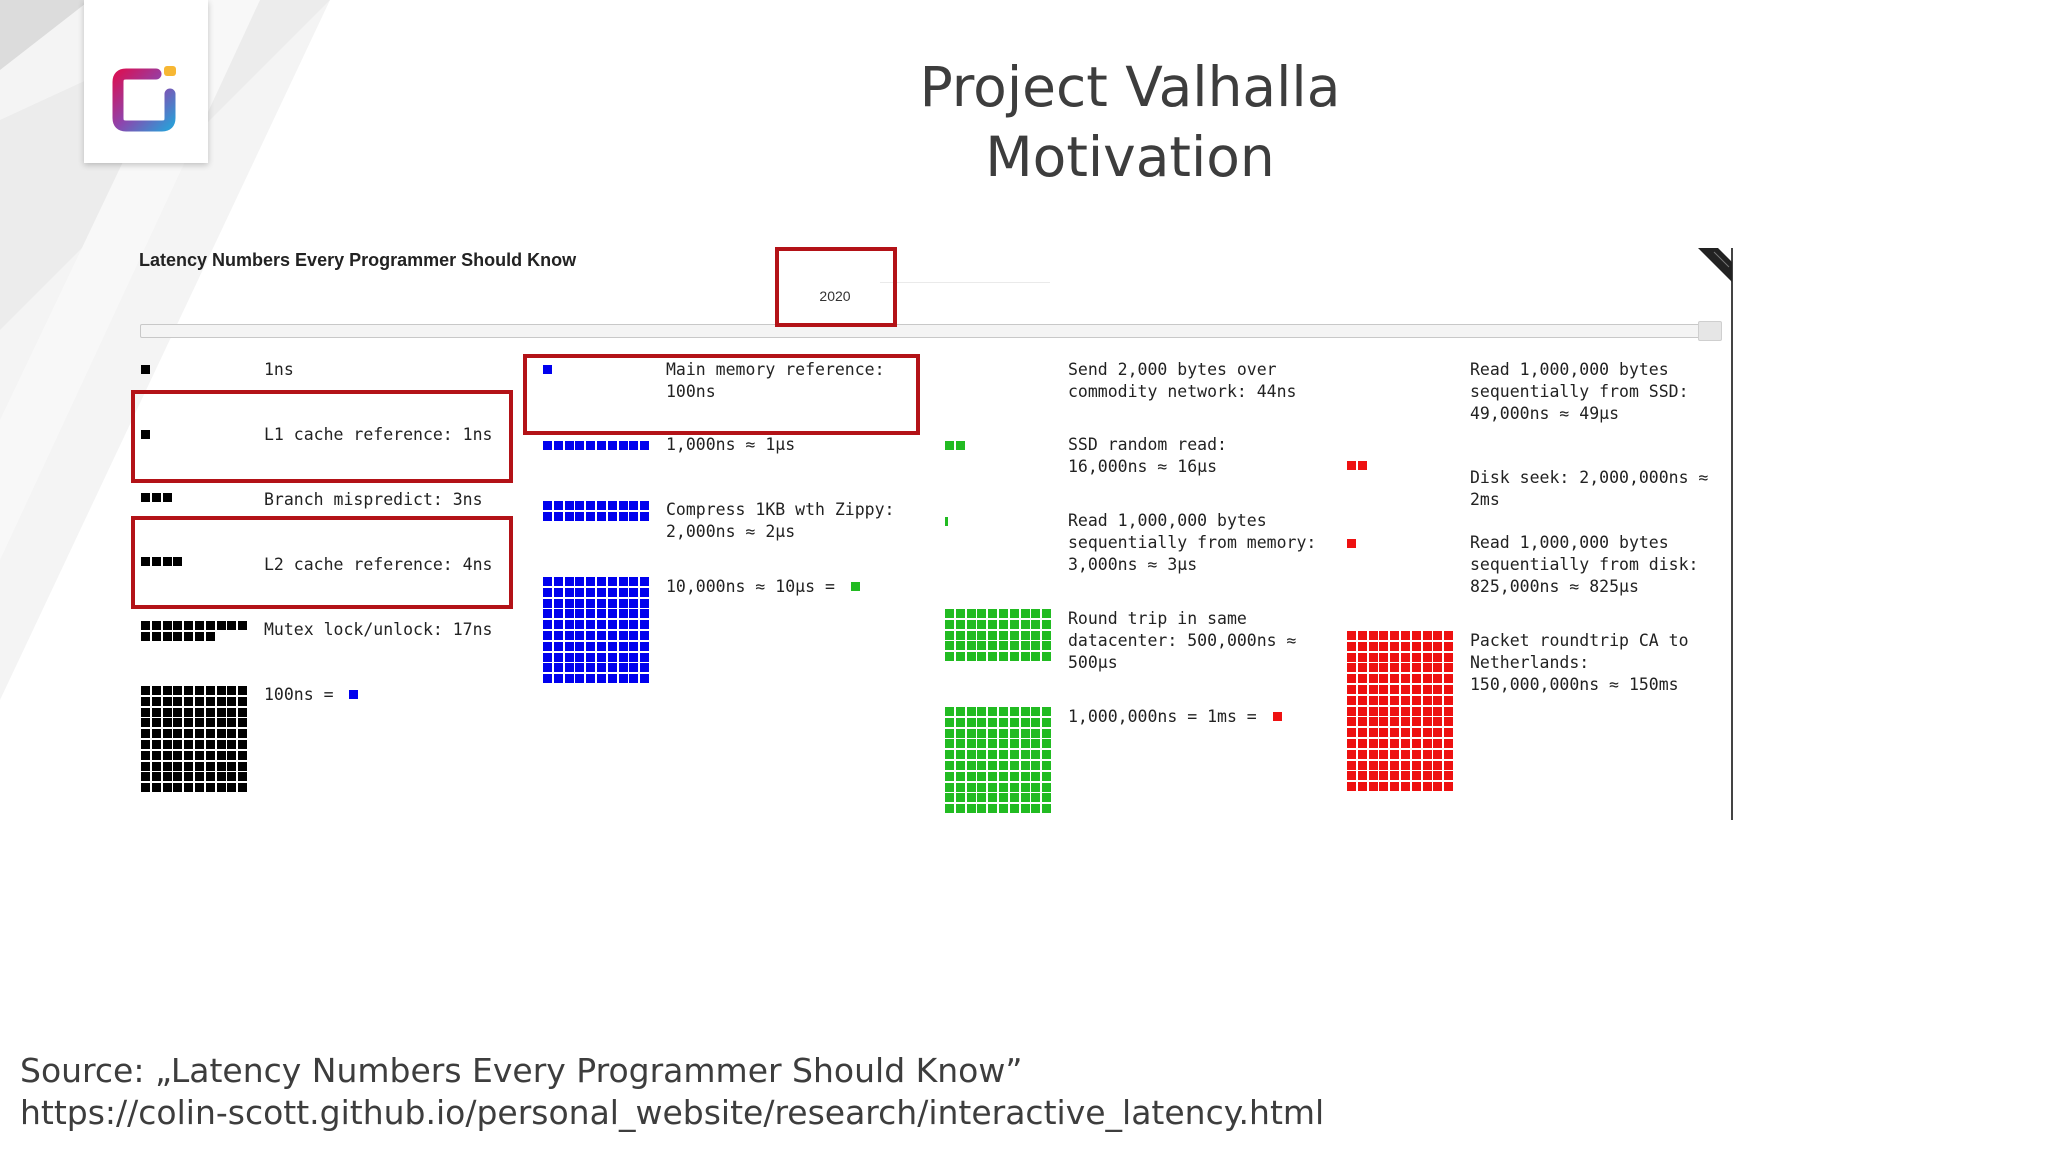 The image size is (2048, 1152). What do you see at coordinates (1710, 331) in the screenshot?
I see `year-slider-thumb` at bounding box center [1710, 331].